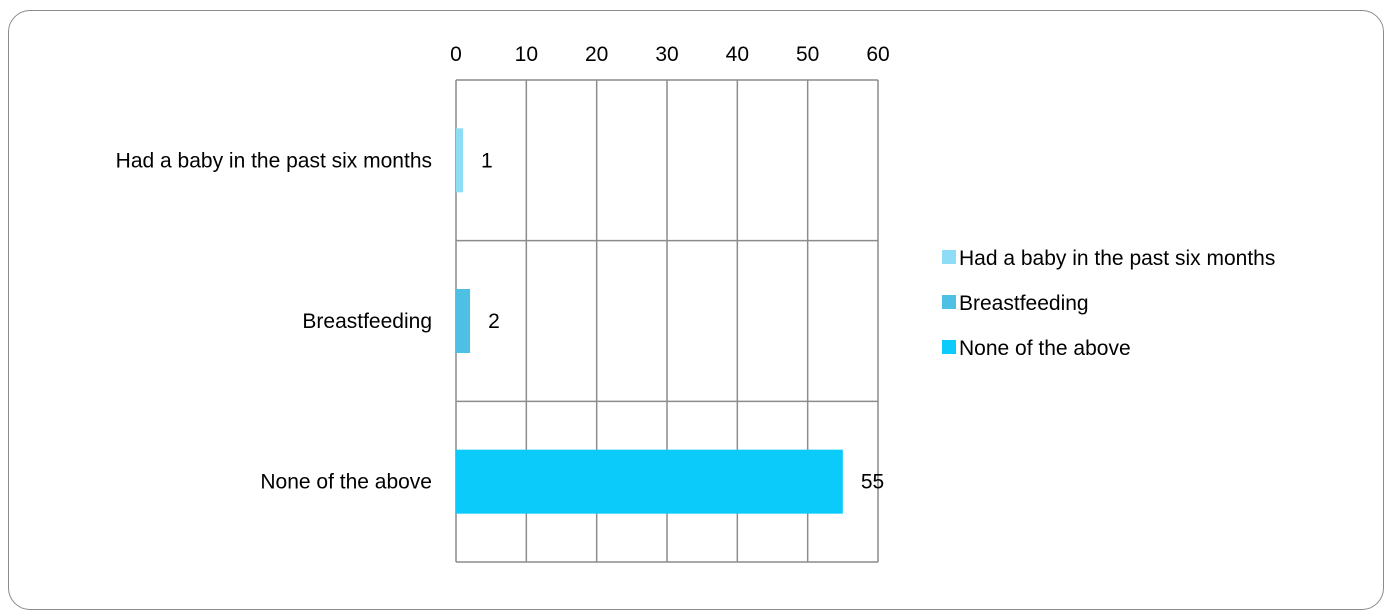 The width and height of the screenshot is (1394, 610). I want to click on legend-label: Breastfeeding, so click(1024, 303).